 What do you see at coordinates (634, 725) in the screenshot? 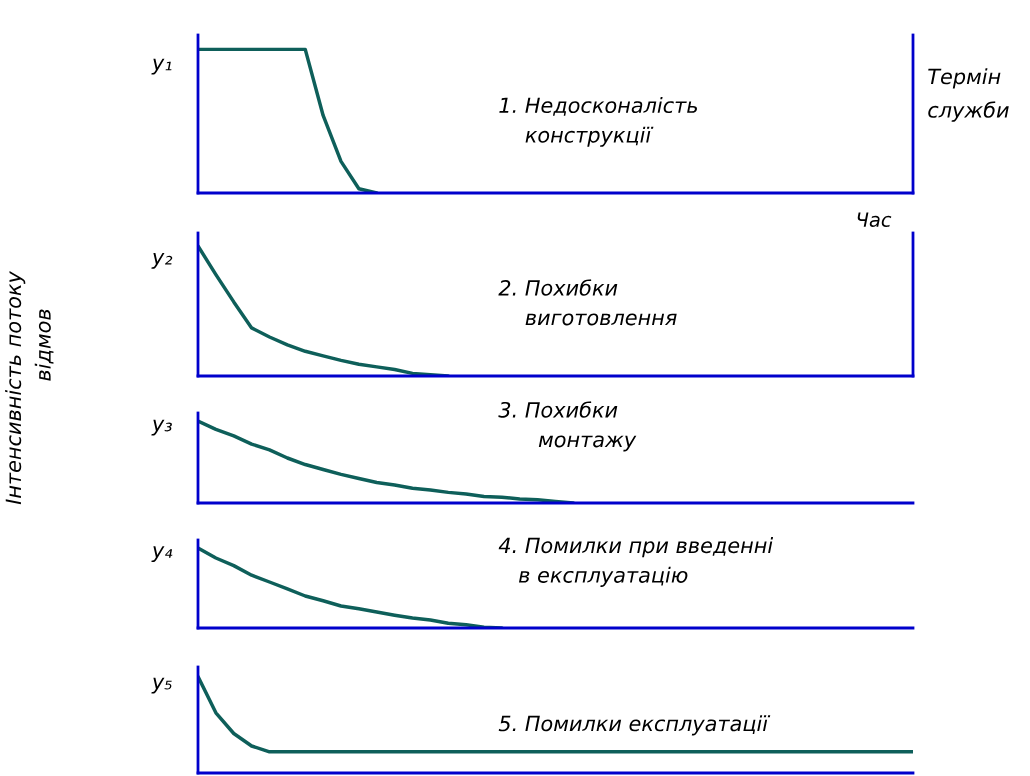
I see `annotation: 5. Помилки експлуатації` at bounding box center [634, 725].